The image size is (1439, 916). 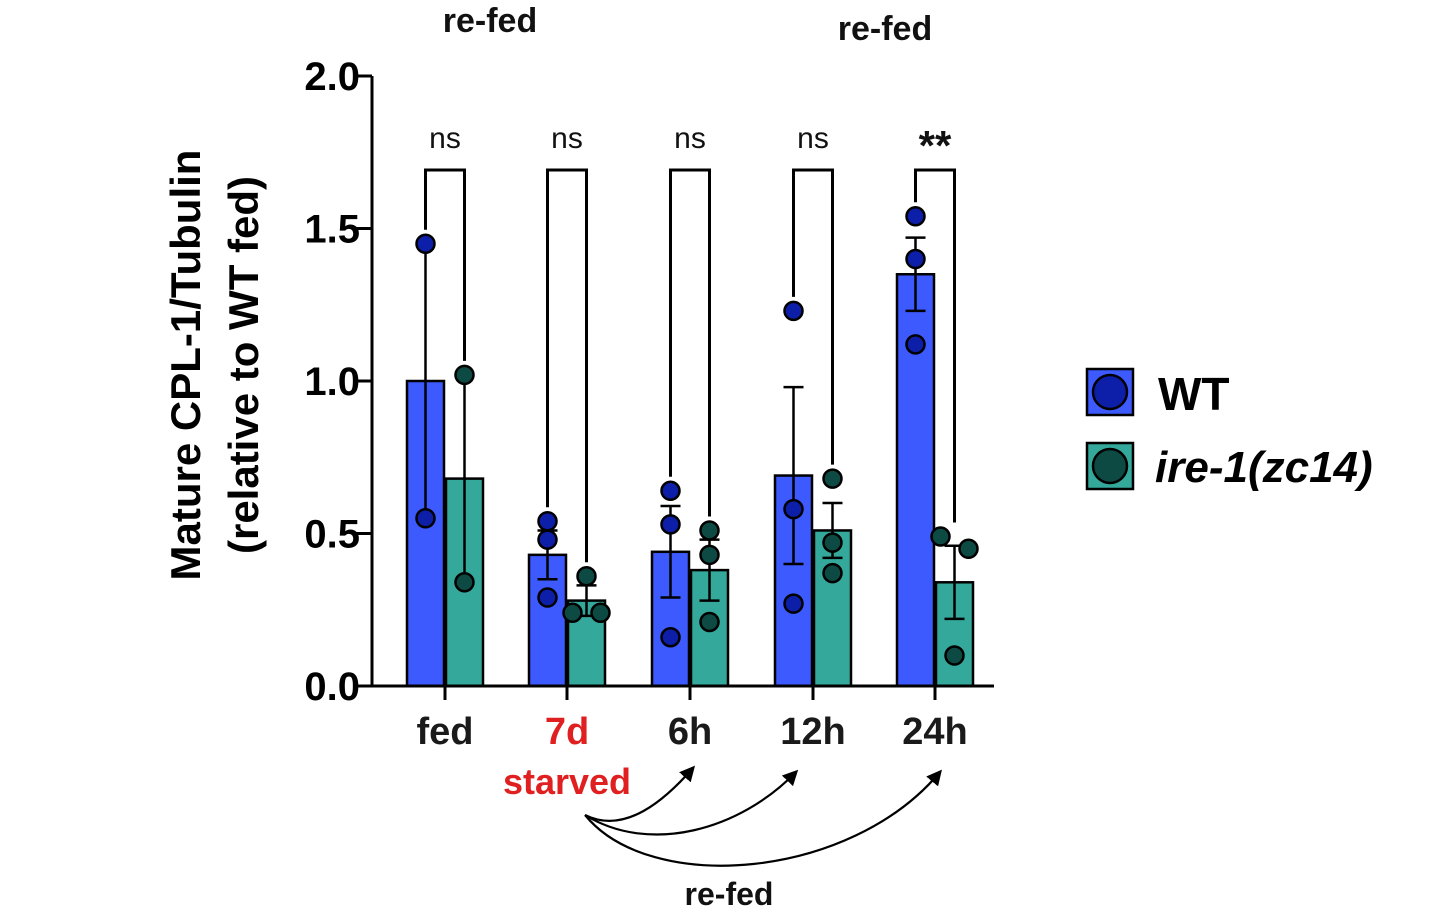 What do you see at coordinates (934, 732) in the screenshot?
I see `x-tick-label: 24h` at bounding box center [934, 732].